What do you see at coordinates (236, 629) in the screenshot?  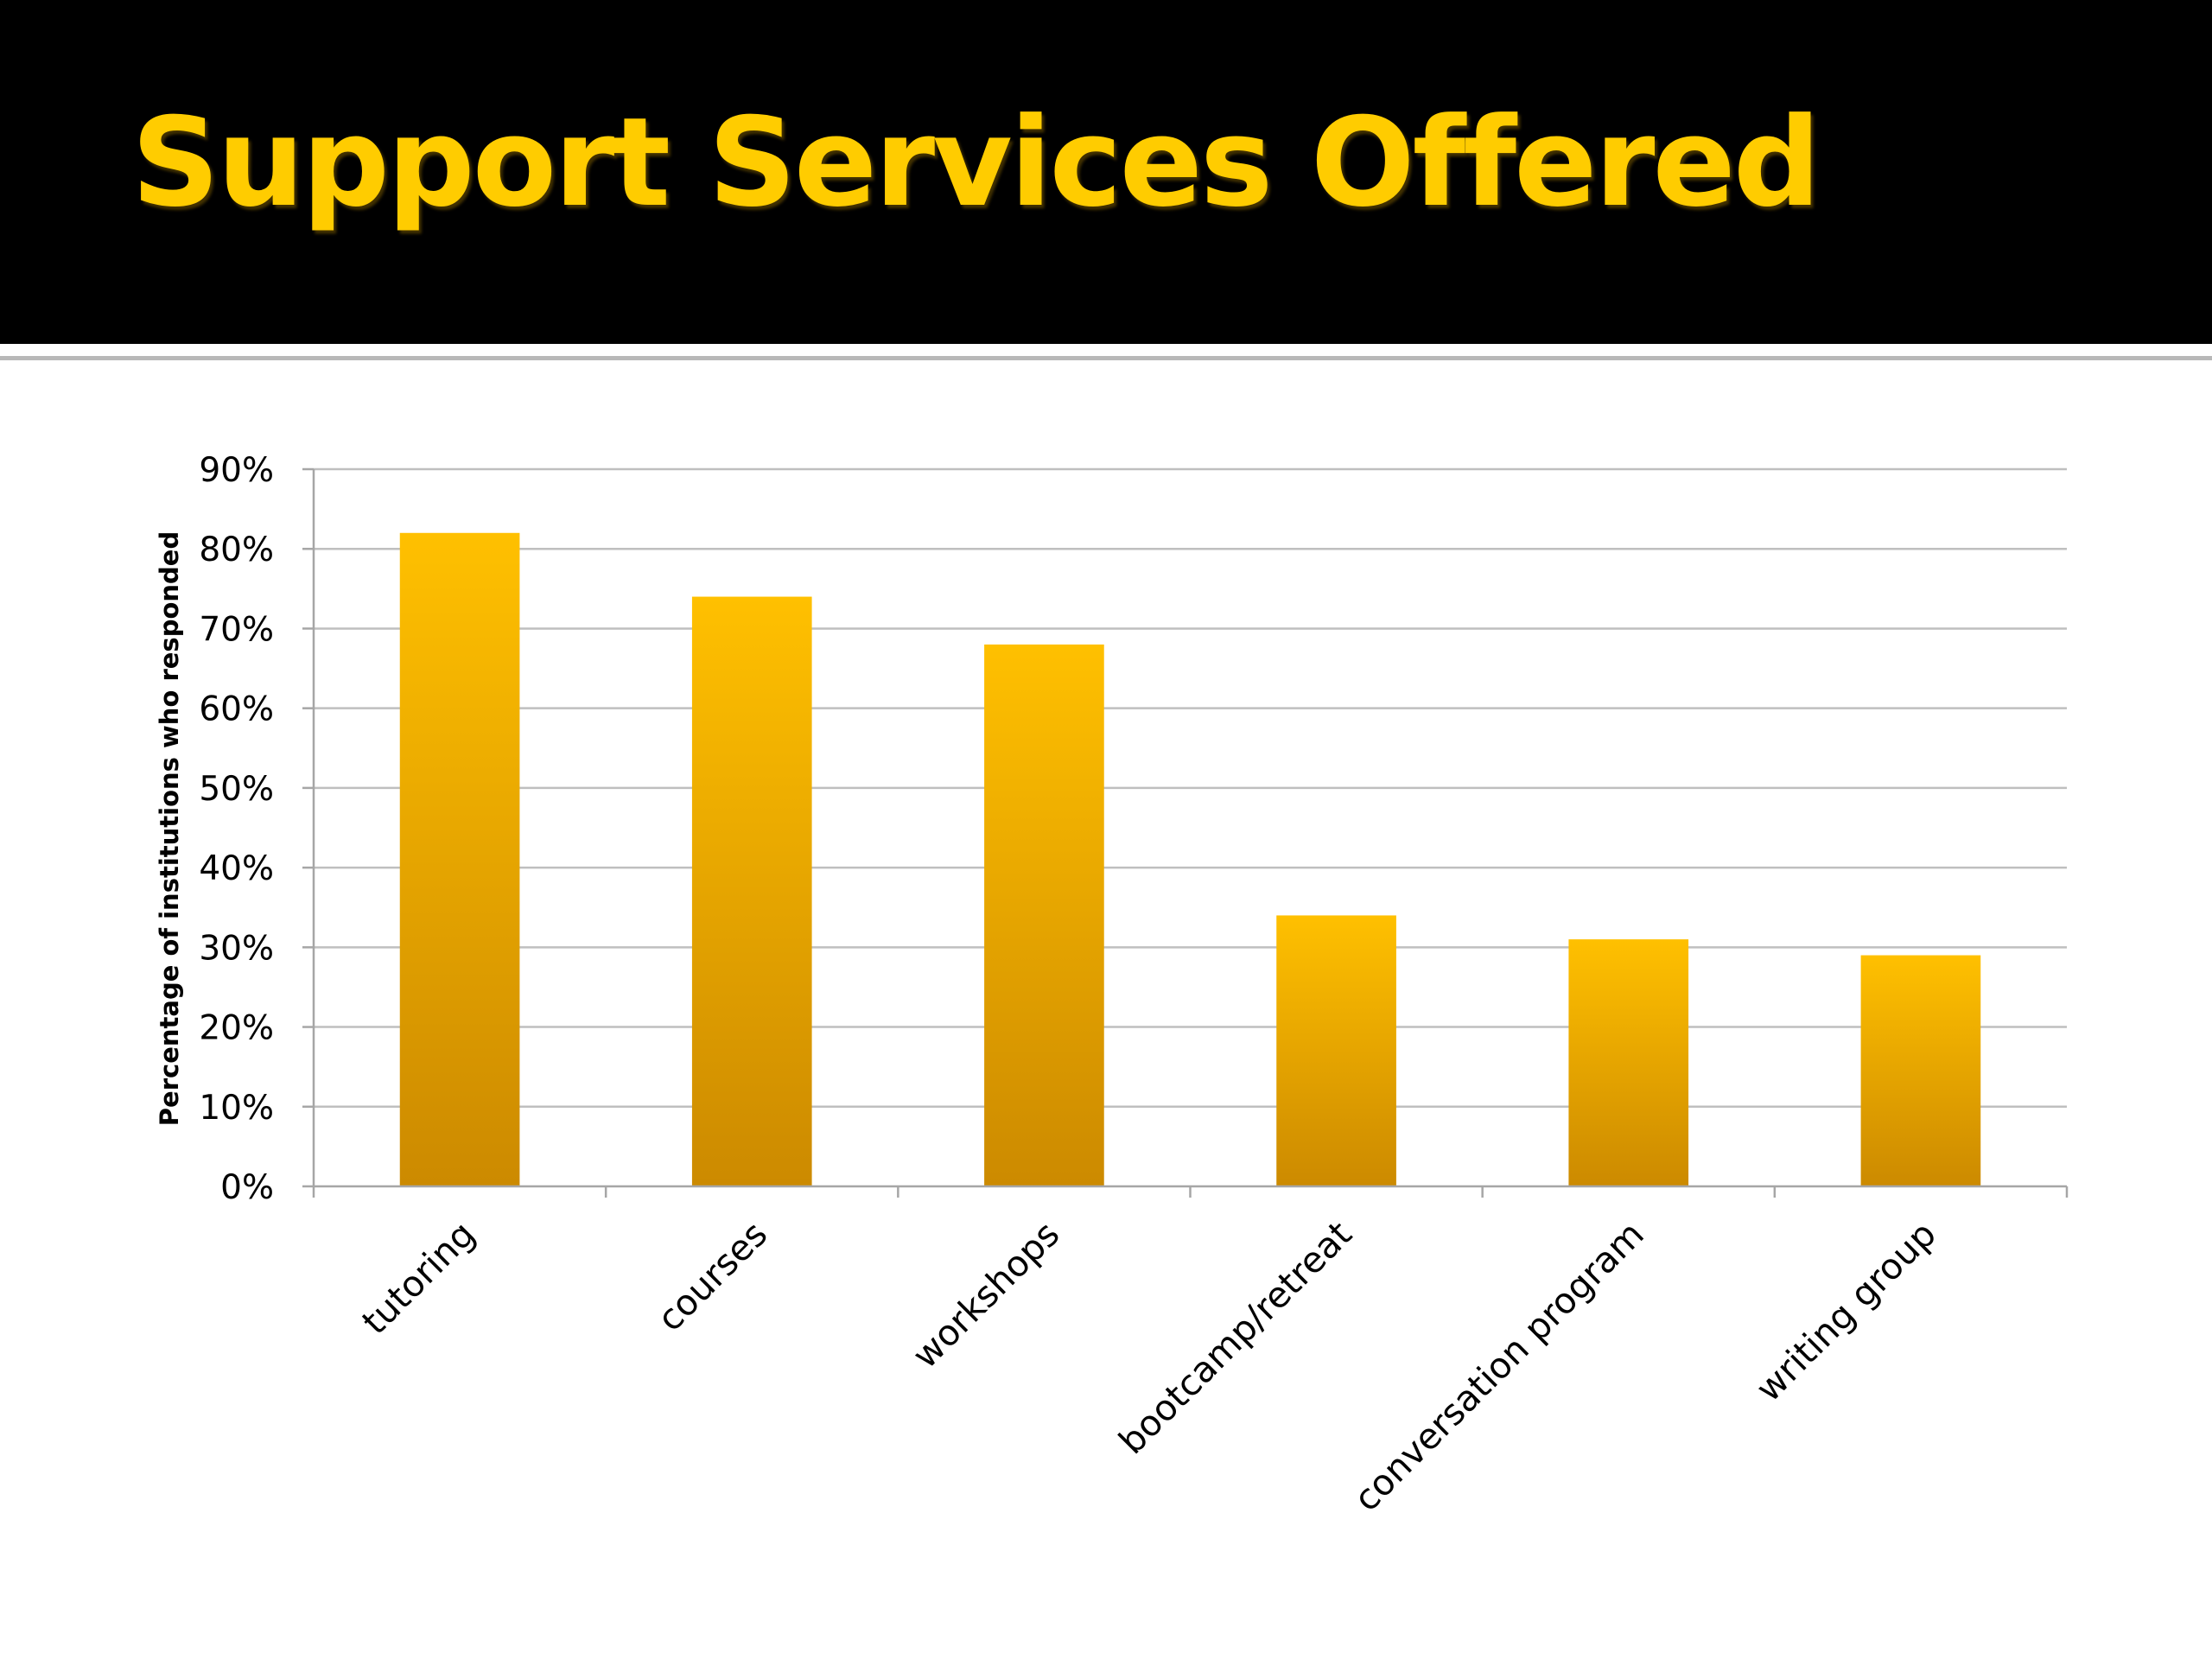 I see `y-tick-label: 70%` at bounding box center [236, 629].